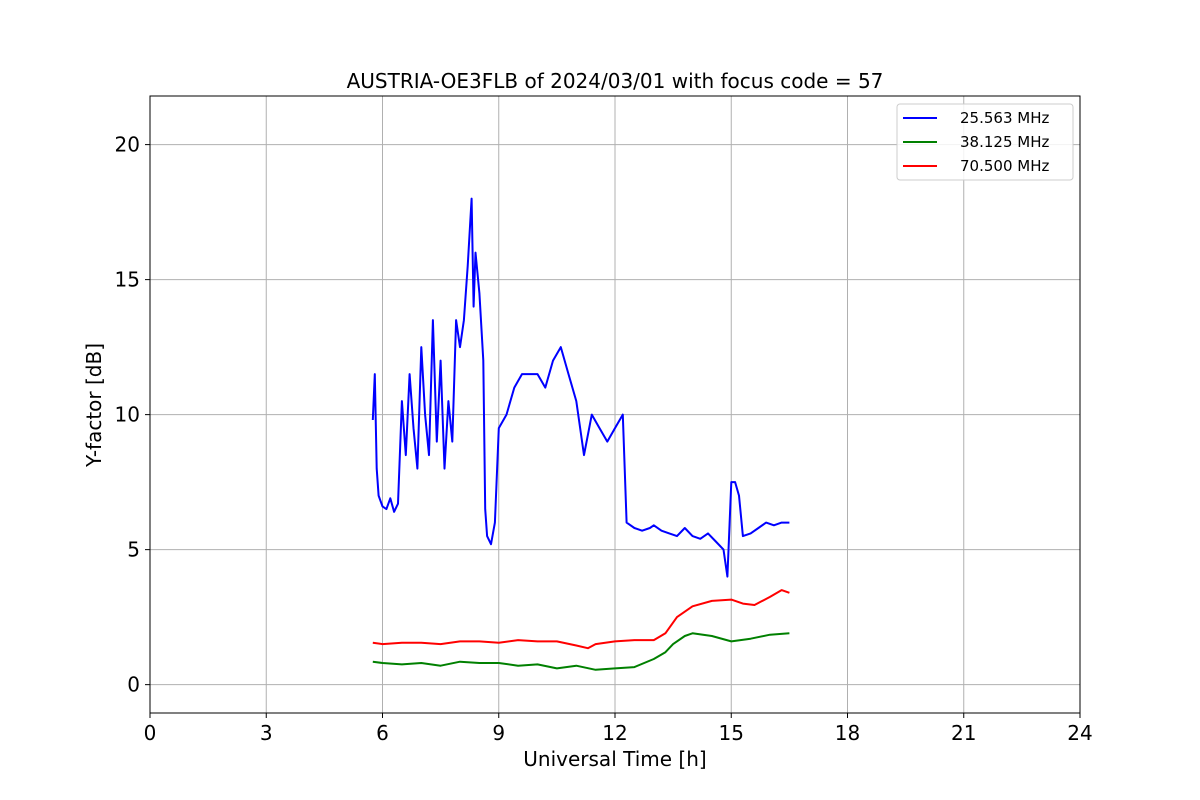 Image resolution: width=1200 pixels, height=800 pixels. Describe the element at coordinates (133, 550) in the screenshot. I see `y-tick-label: 5` at that location.